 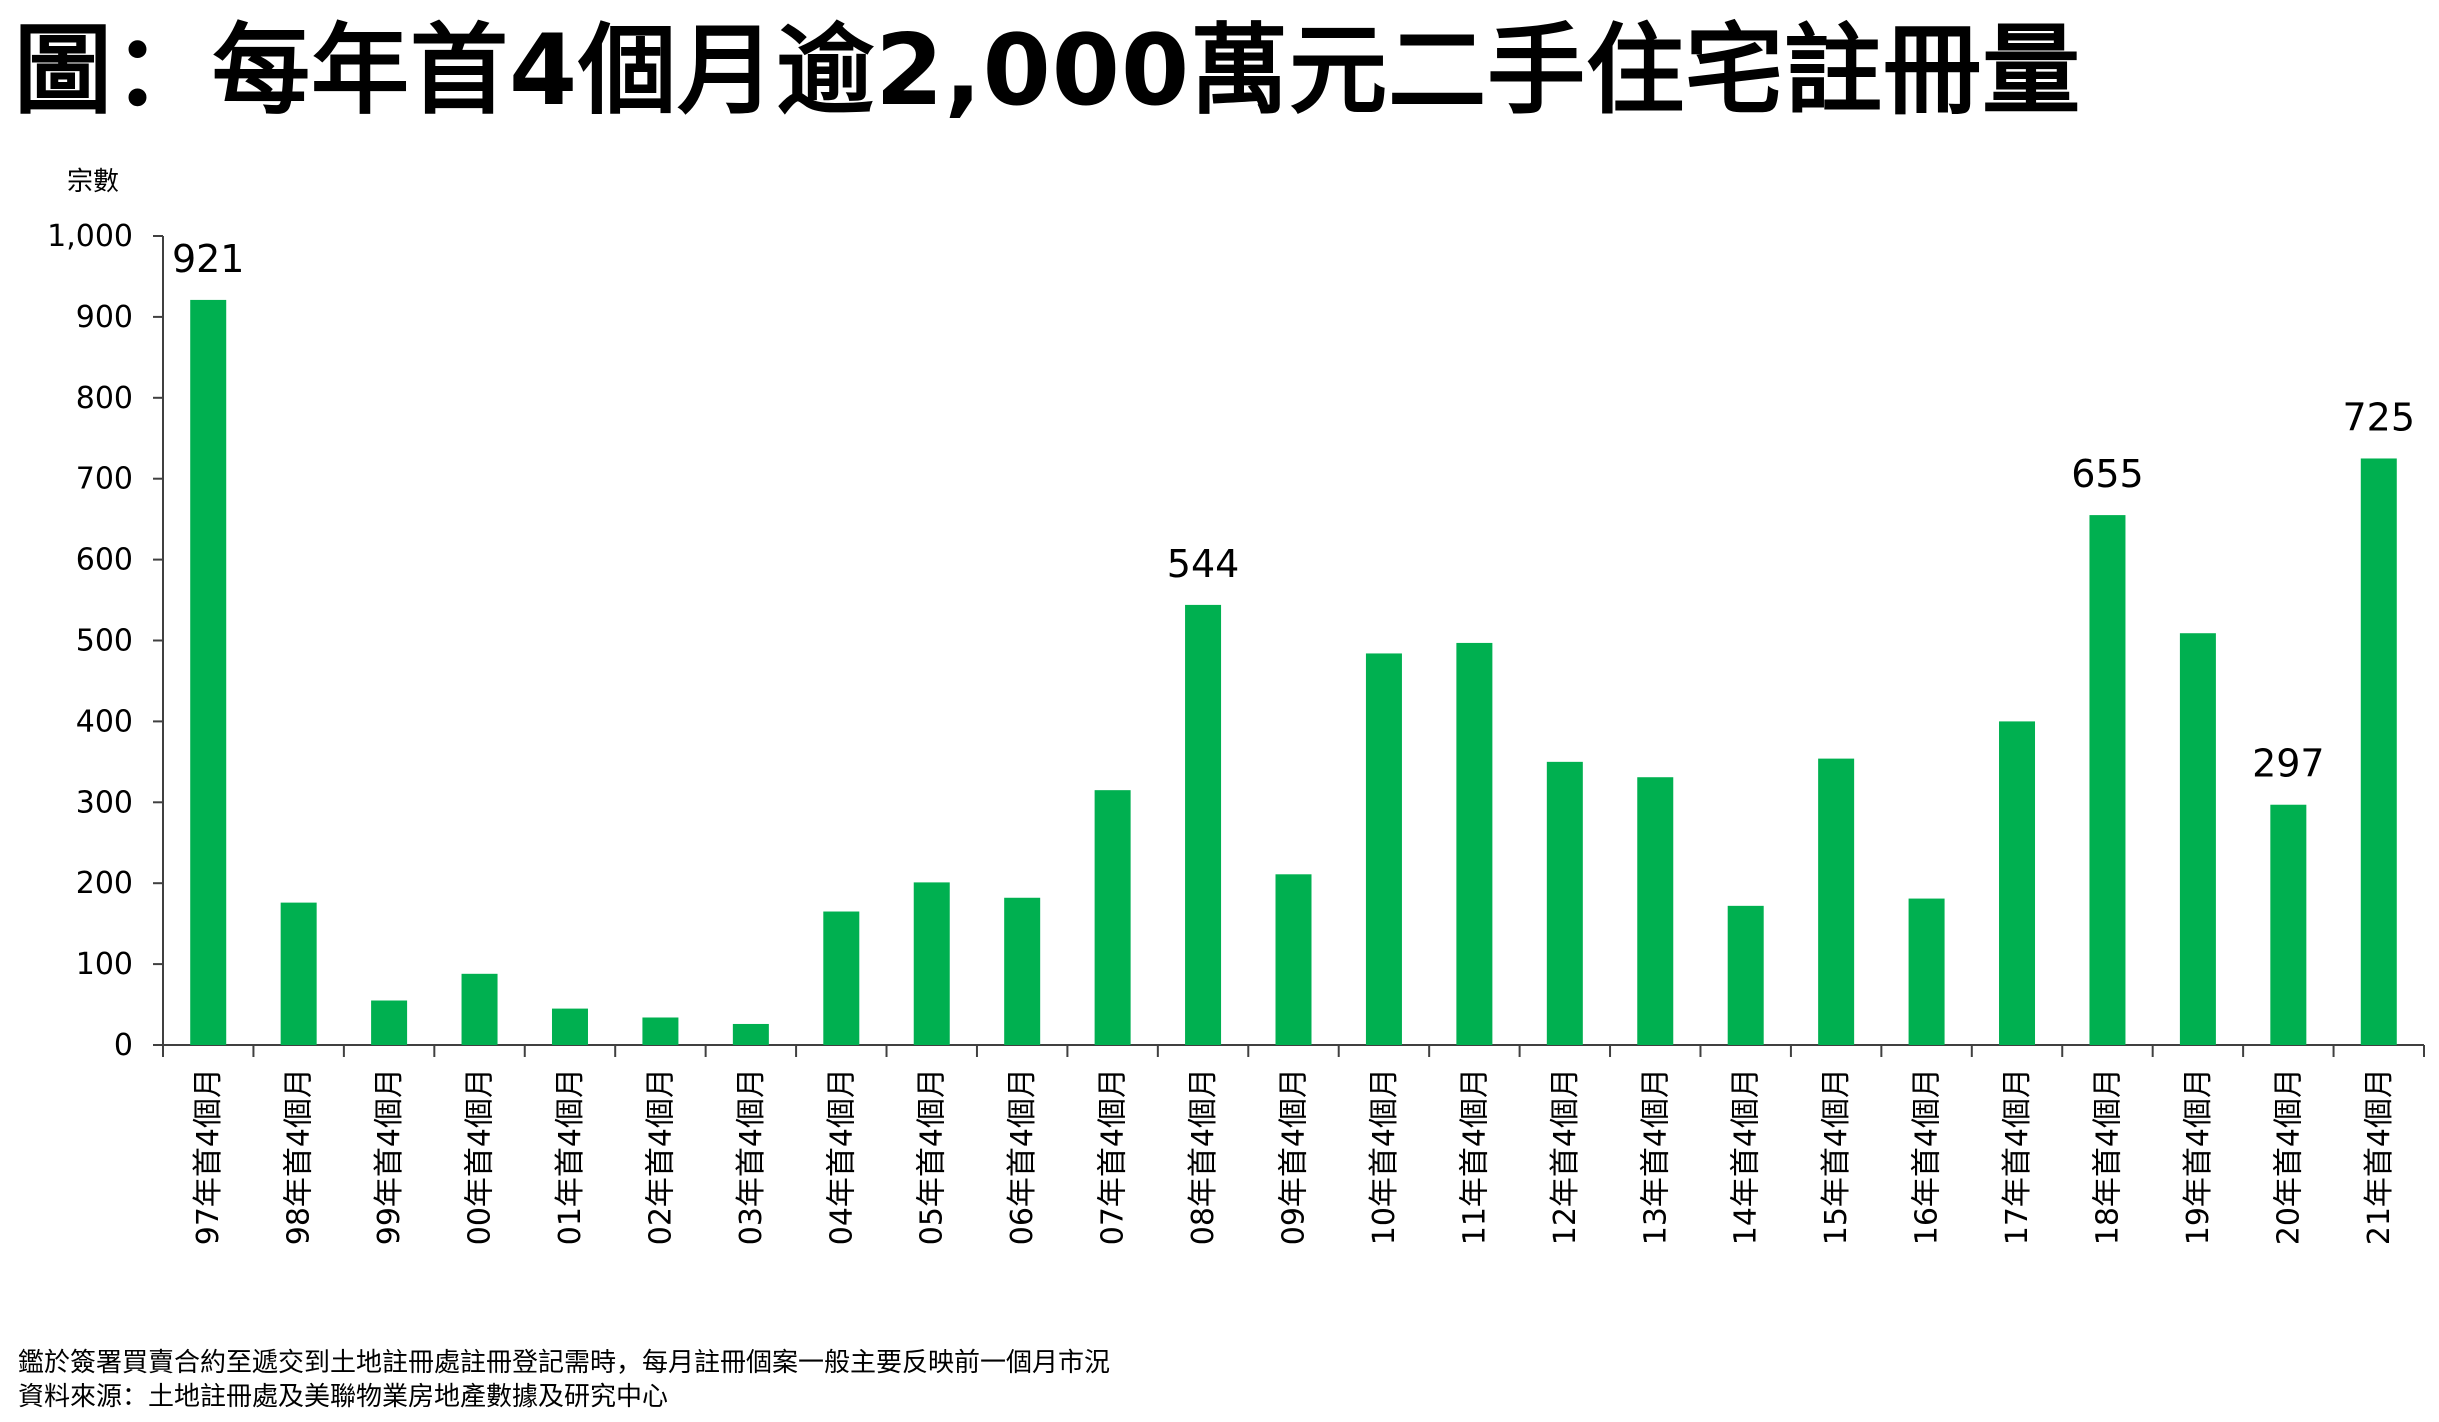 I want to click on y-tick-label: 0, so click(x=123, y=1045).